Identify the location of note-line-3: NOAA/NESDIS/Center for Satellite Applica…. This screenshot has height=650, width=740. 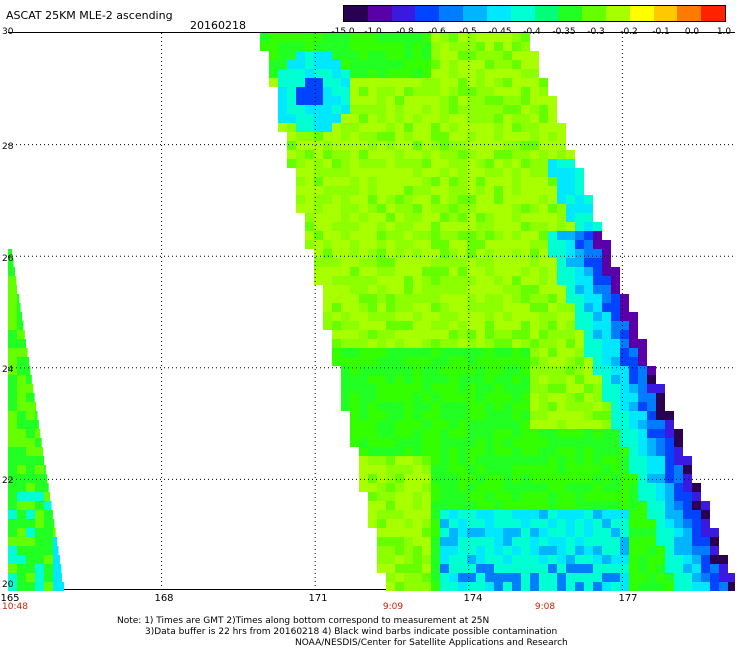
(431, 643).